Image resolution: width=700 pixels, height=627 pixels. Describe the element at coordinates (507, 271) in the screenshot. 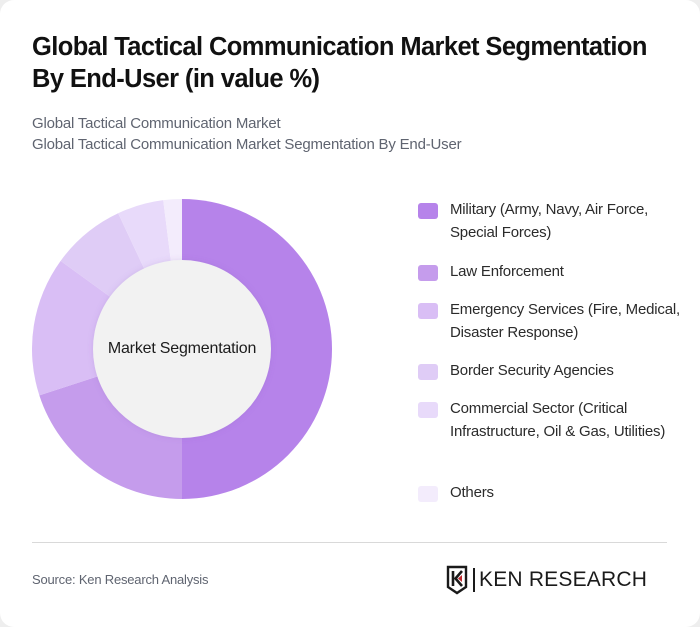

I see `legend-label: Law Enforcement` at that location.